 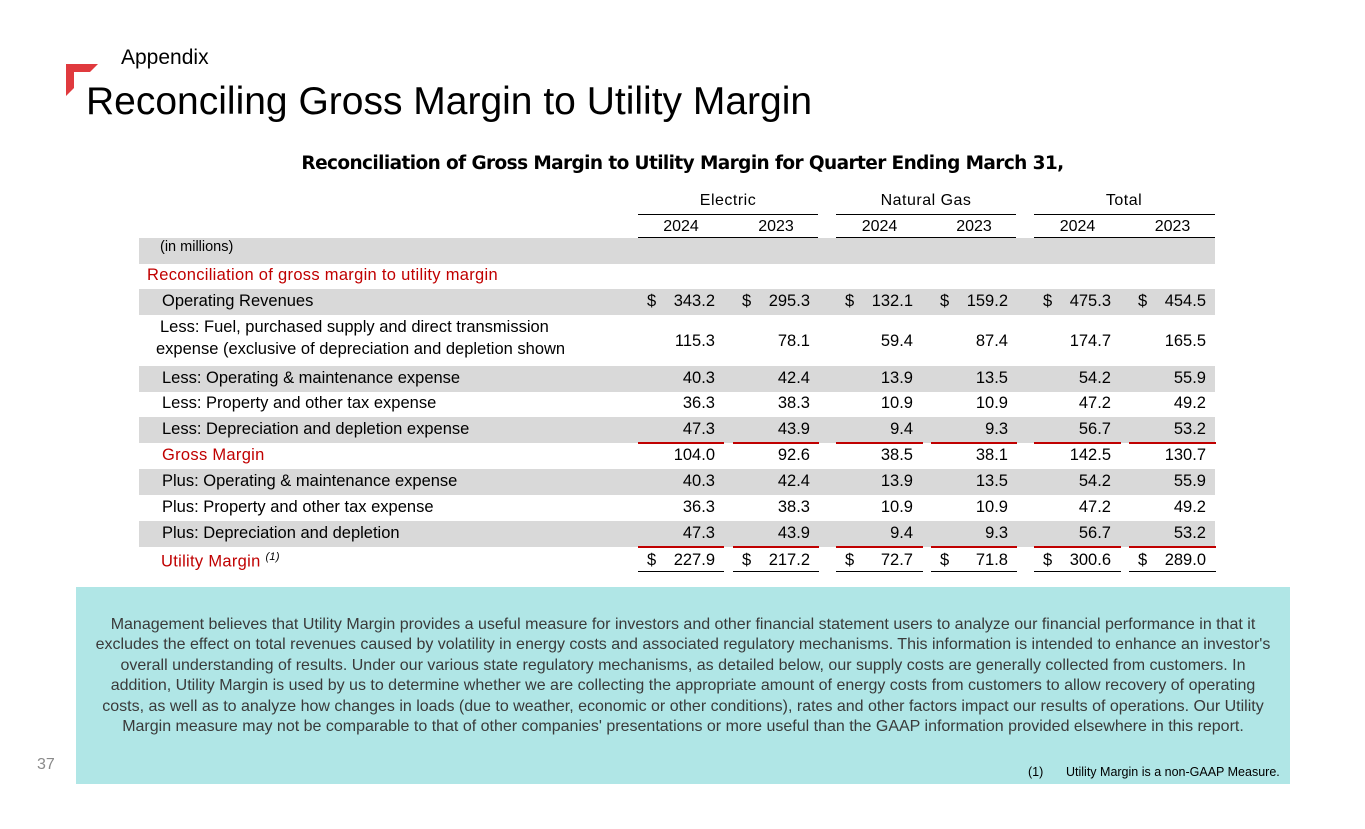 What do you see at coordinates (698, 378) in the screenshot?
I see `value-cell: 40.3` at bounding box center [698, 378].